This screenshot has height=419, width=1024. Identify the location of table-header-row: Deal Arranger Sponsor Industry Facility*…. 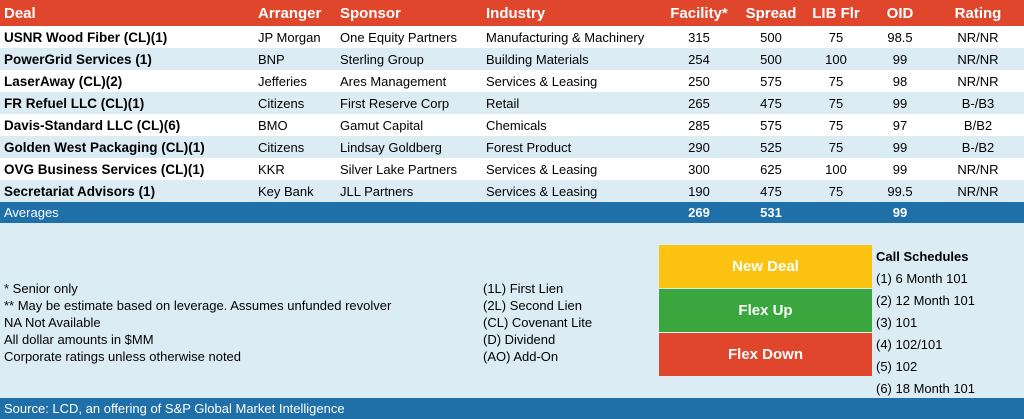
(512, 13).